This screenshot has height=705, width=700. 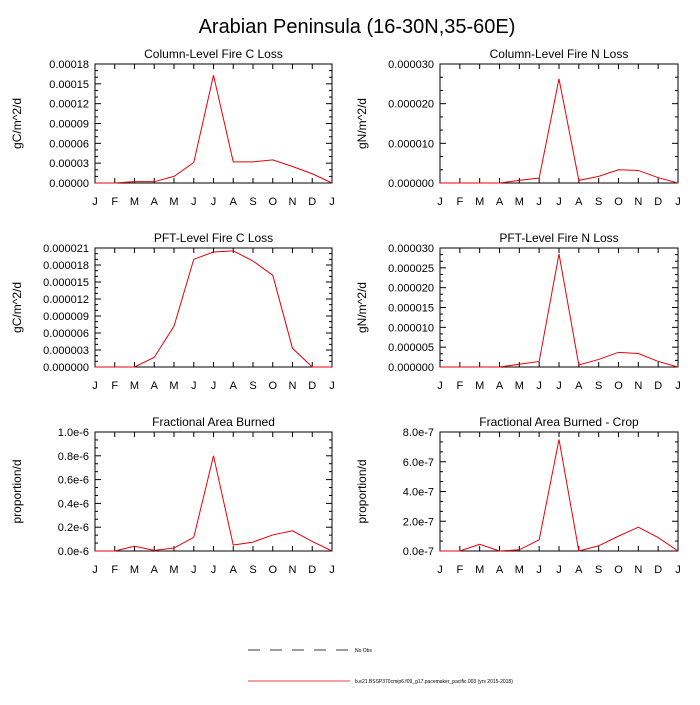 I want to click on panel-title: Fractional Area Burned - Crop, so click(x=559, y=422).